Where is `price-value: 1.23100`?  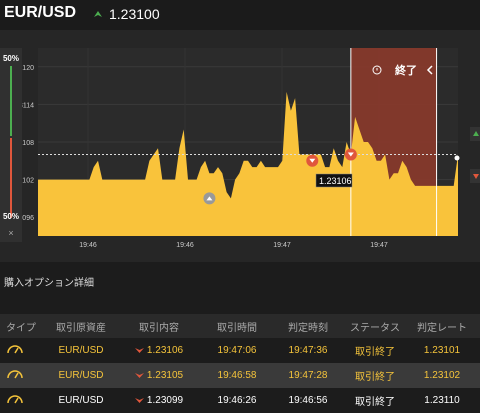
price-value: 1.23100 is located at coordinates (134, 14).